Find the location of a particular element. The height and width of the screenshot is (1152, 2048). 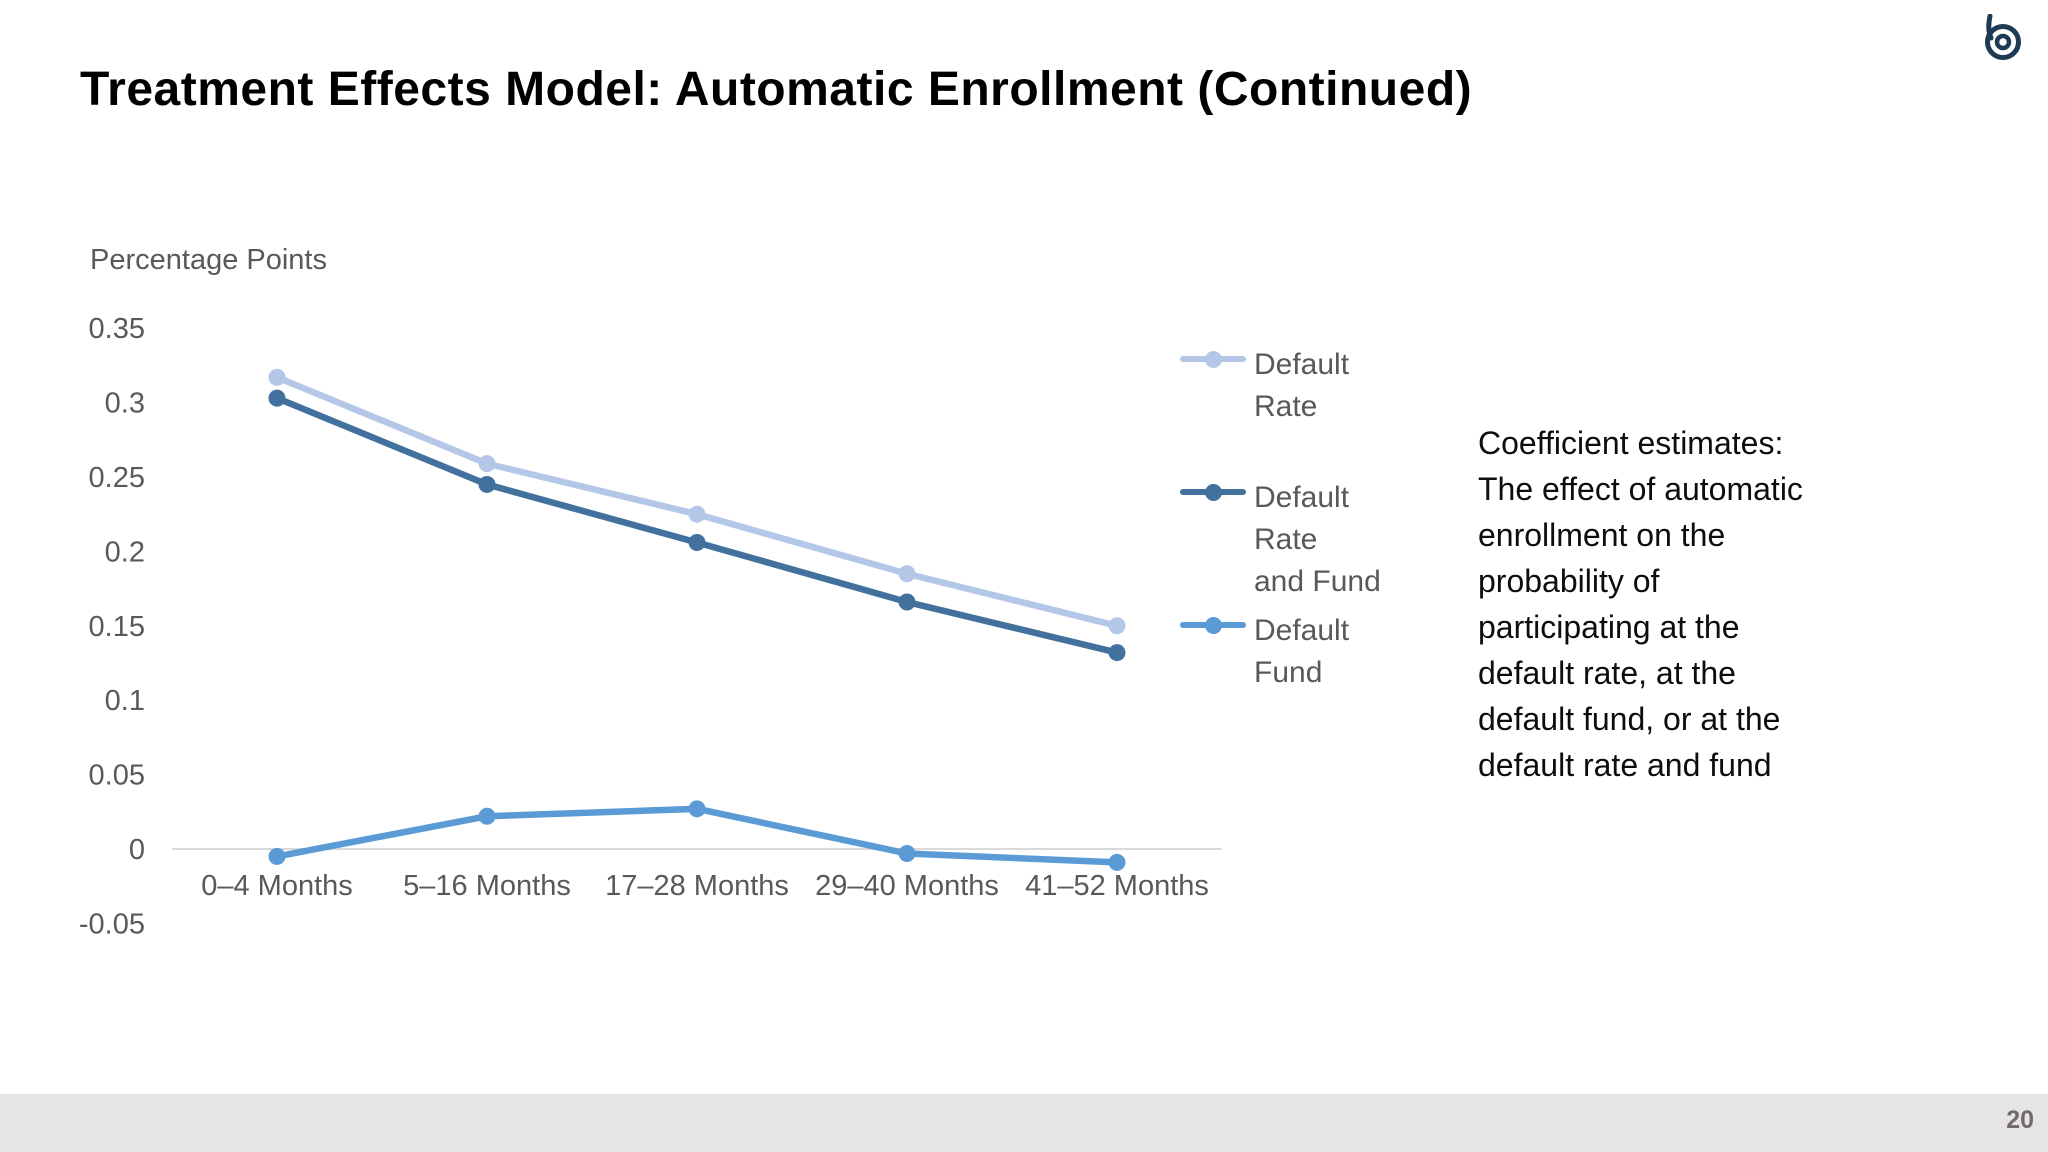

legend-item-default-rate: Default Rate is located at coordinates (1264, 386).